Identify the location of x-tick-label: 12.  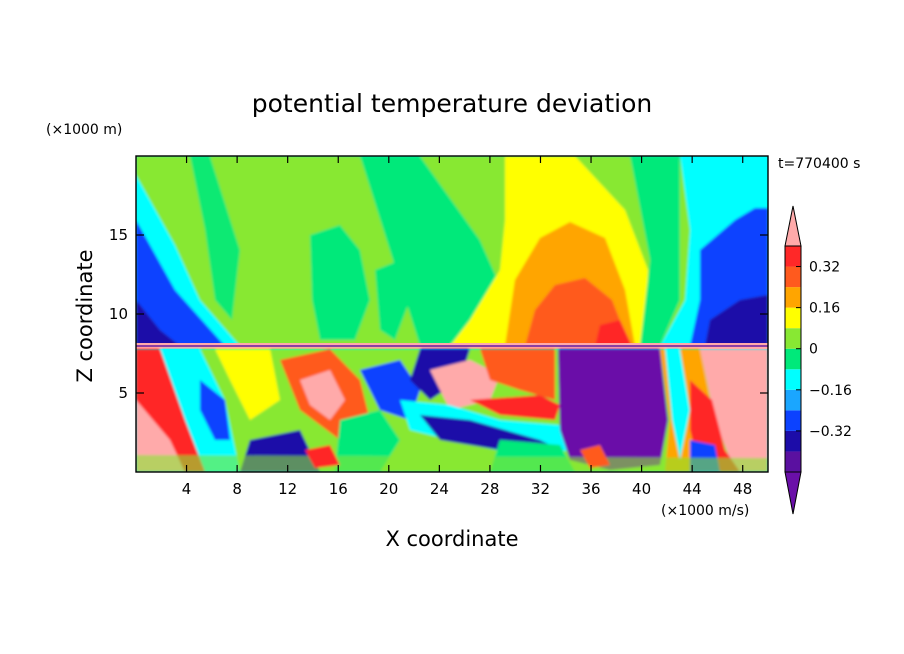
(287, 489).